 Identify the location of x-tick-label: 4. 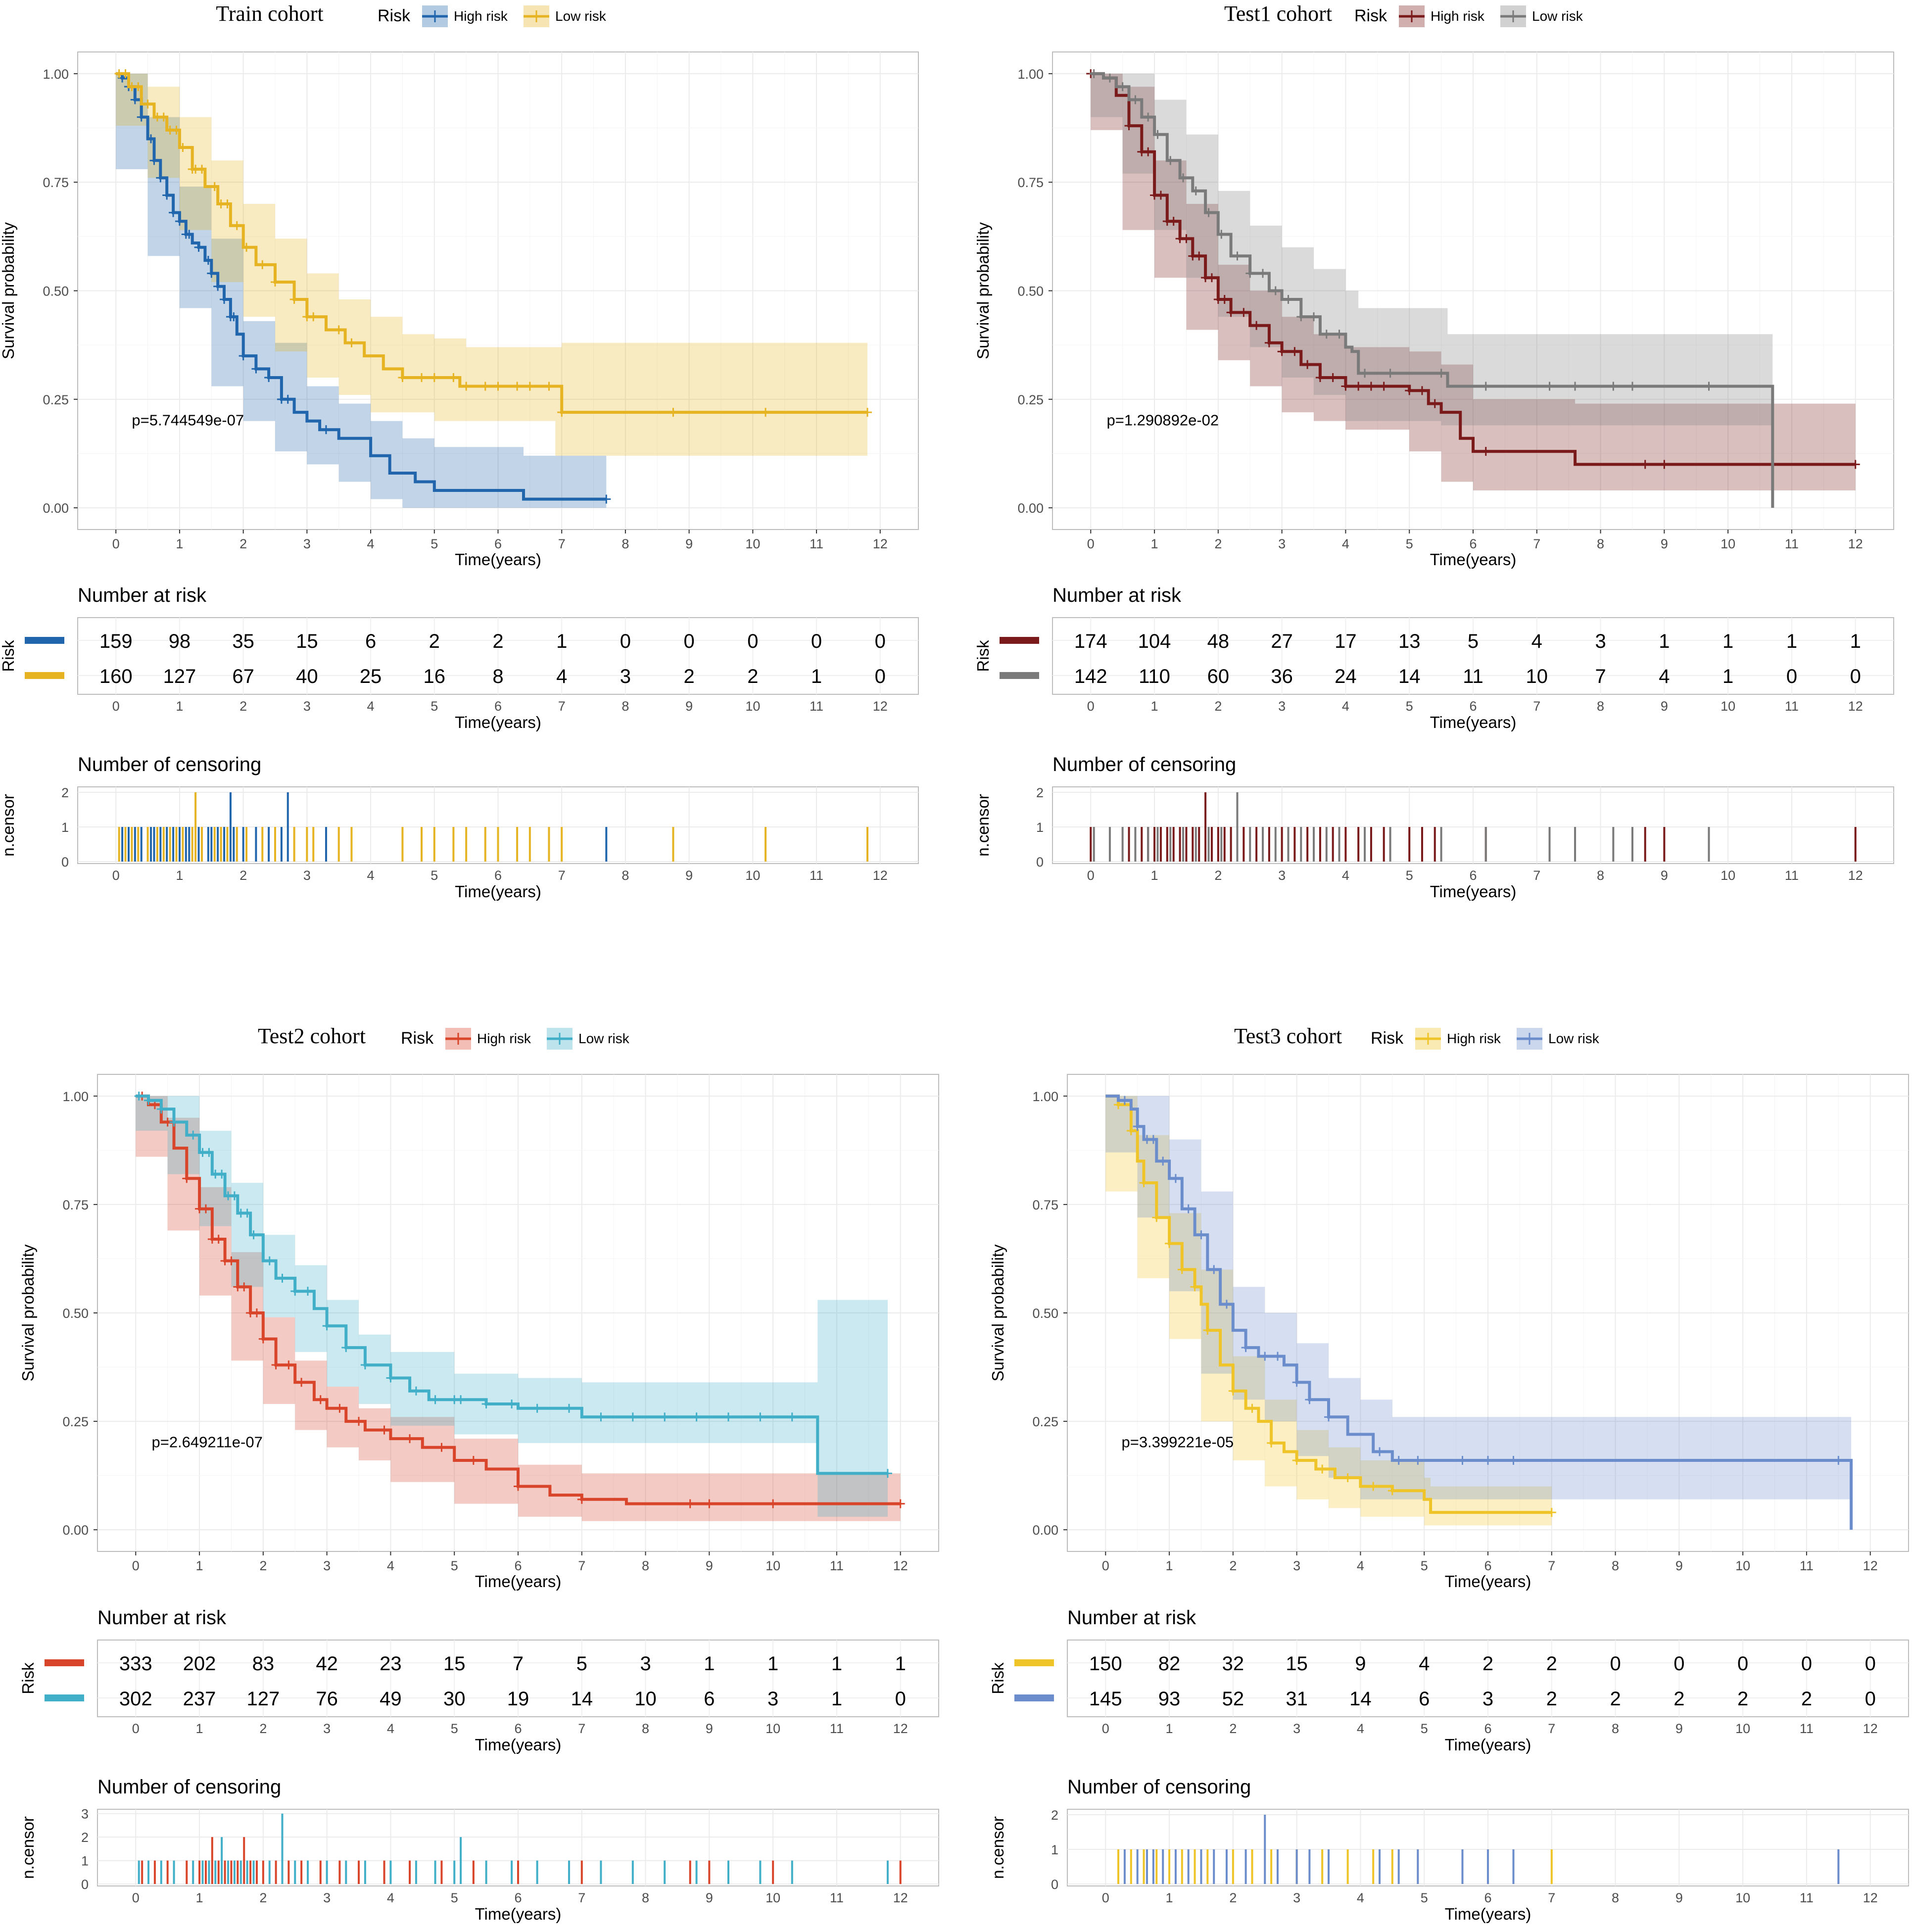
(371, 543).